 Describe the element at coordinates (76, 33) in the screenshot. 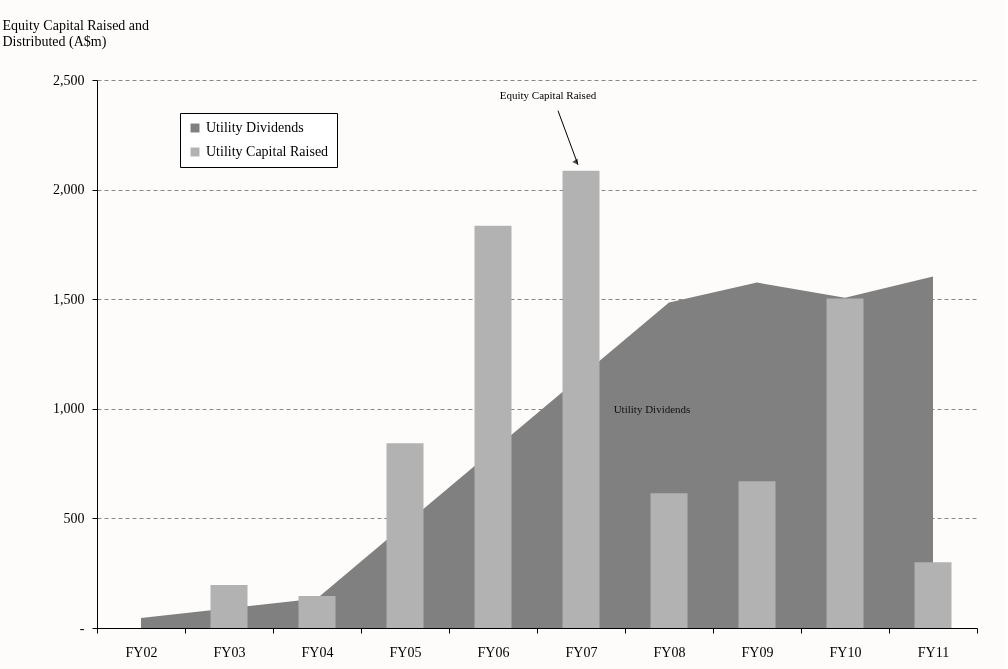

I see `y-axis-title: Equity Capital Raised and Distributed (A$m)` at that location.